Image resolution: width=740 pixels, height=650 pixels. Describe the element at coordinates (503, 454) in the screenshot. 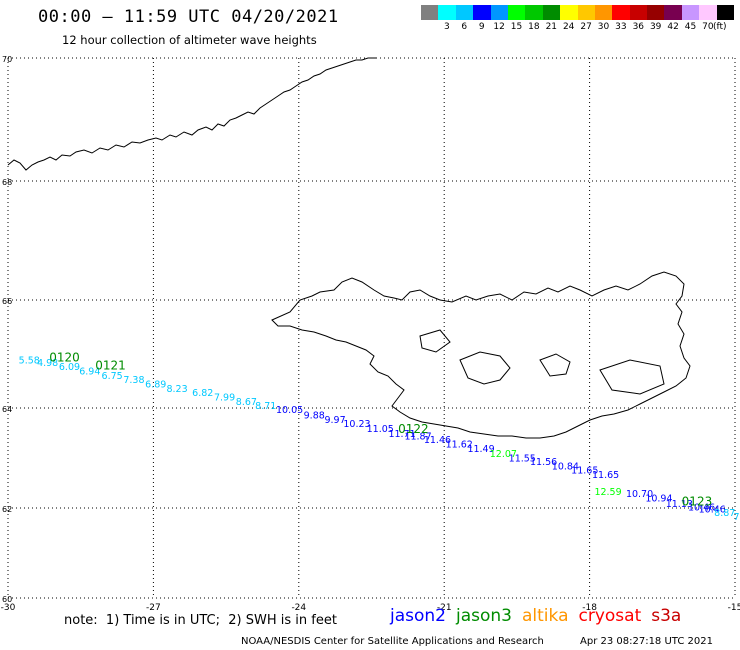

I see `swh-value-label: 12.07` at that location.